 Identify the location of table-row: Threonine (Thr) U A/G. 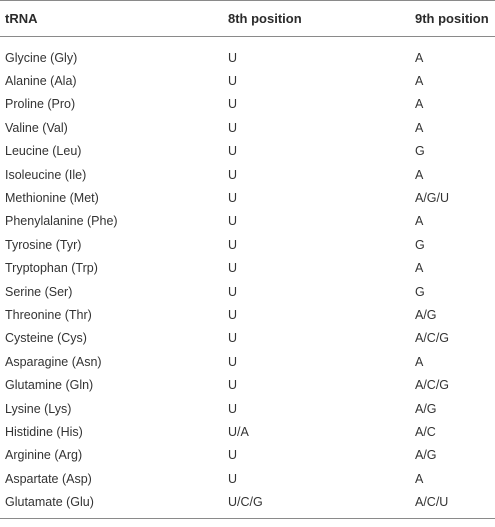
(247, 314).